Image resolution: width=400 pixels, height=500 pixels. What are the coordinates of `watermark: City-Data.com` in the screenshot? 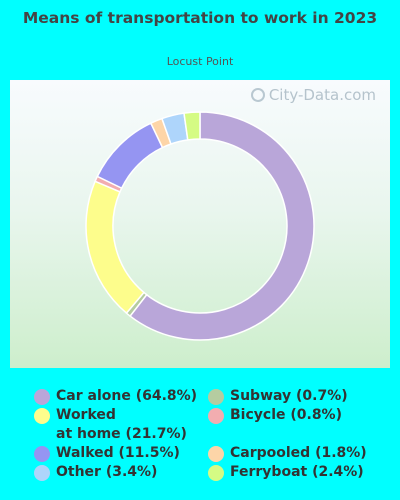 It's located at (313, 95).